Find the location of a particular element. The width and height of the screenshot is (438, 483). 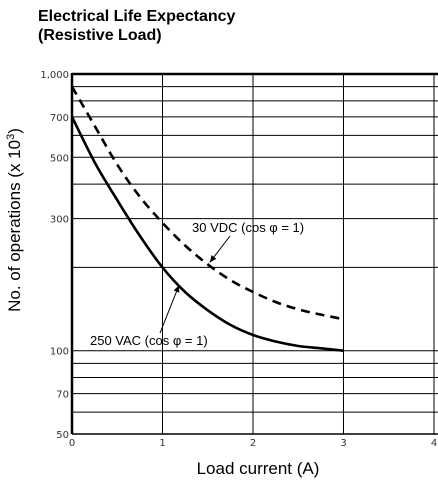

y-tick-label: 300 is located at coordinates (59, 220).